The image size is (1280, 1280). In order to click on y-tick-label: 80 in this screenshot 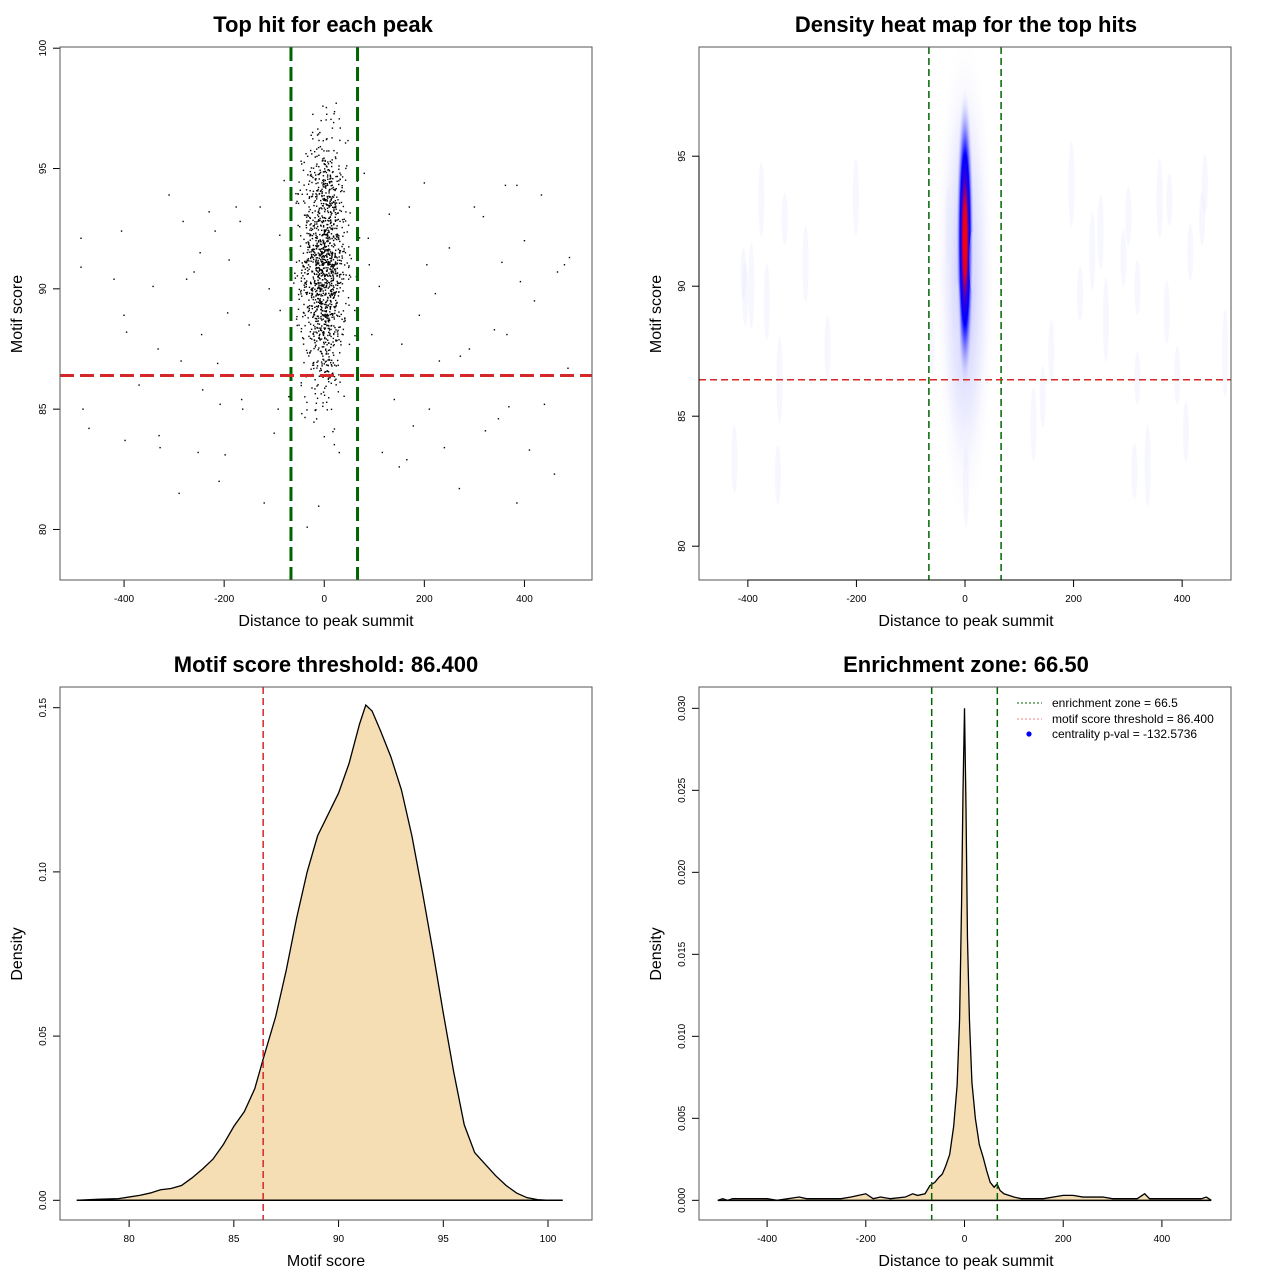, I will do `click(43, 529)`.